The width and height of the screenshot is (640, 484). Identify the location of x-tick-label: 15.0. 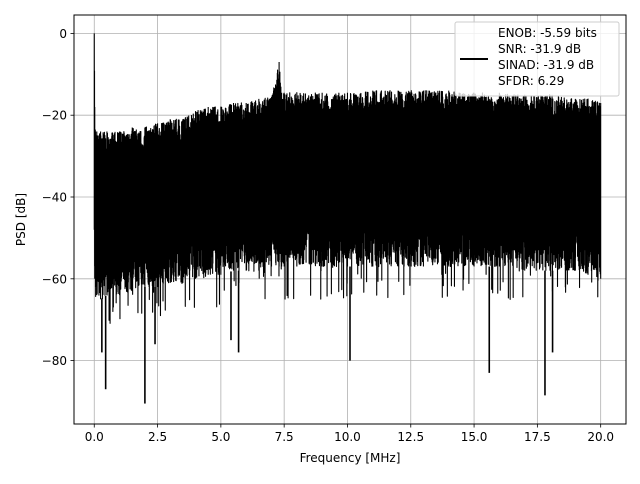
(474, 437).